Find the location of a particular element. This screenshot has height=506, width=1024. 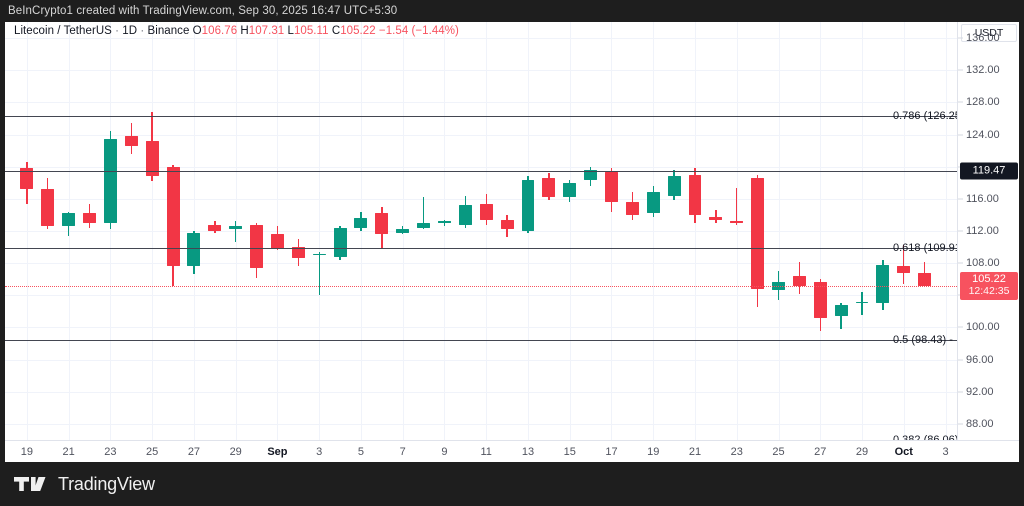

time-tick-label: 11 is located at coordinates (486, 452).